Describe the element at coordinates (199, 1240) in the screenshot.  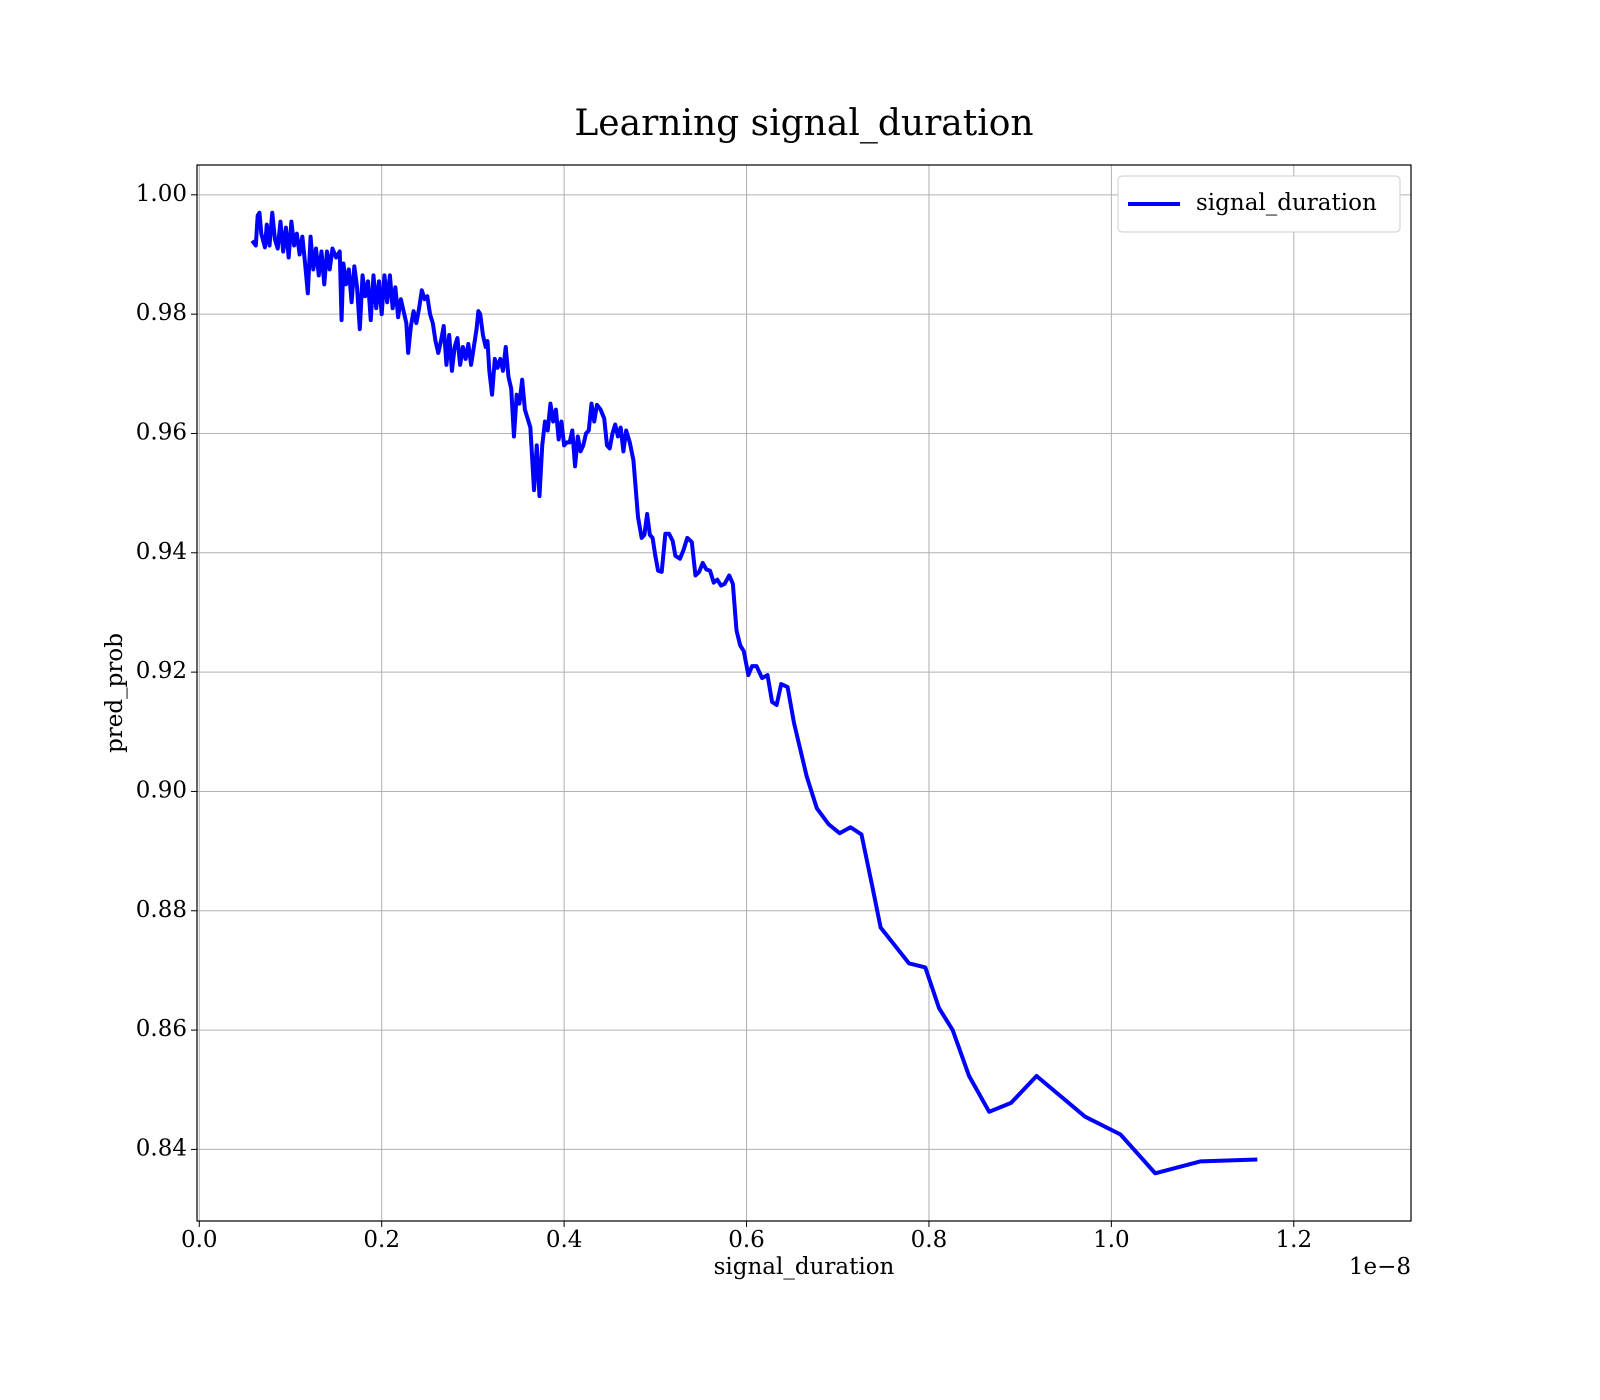
I see `x-tick-label: 0.0` at that location.